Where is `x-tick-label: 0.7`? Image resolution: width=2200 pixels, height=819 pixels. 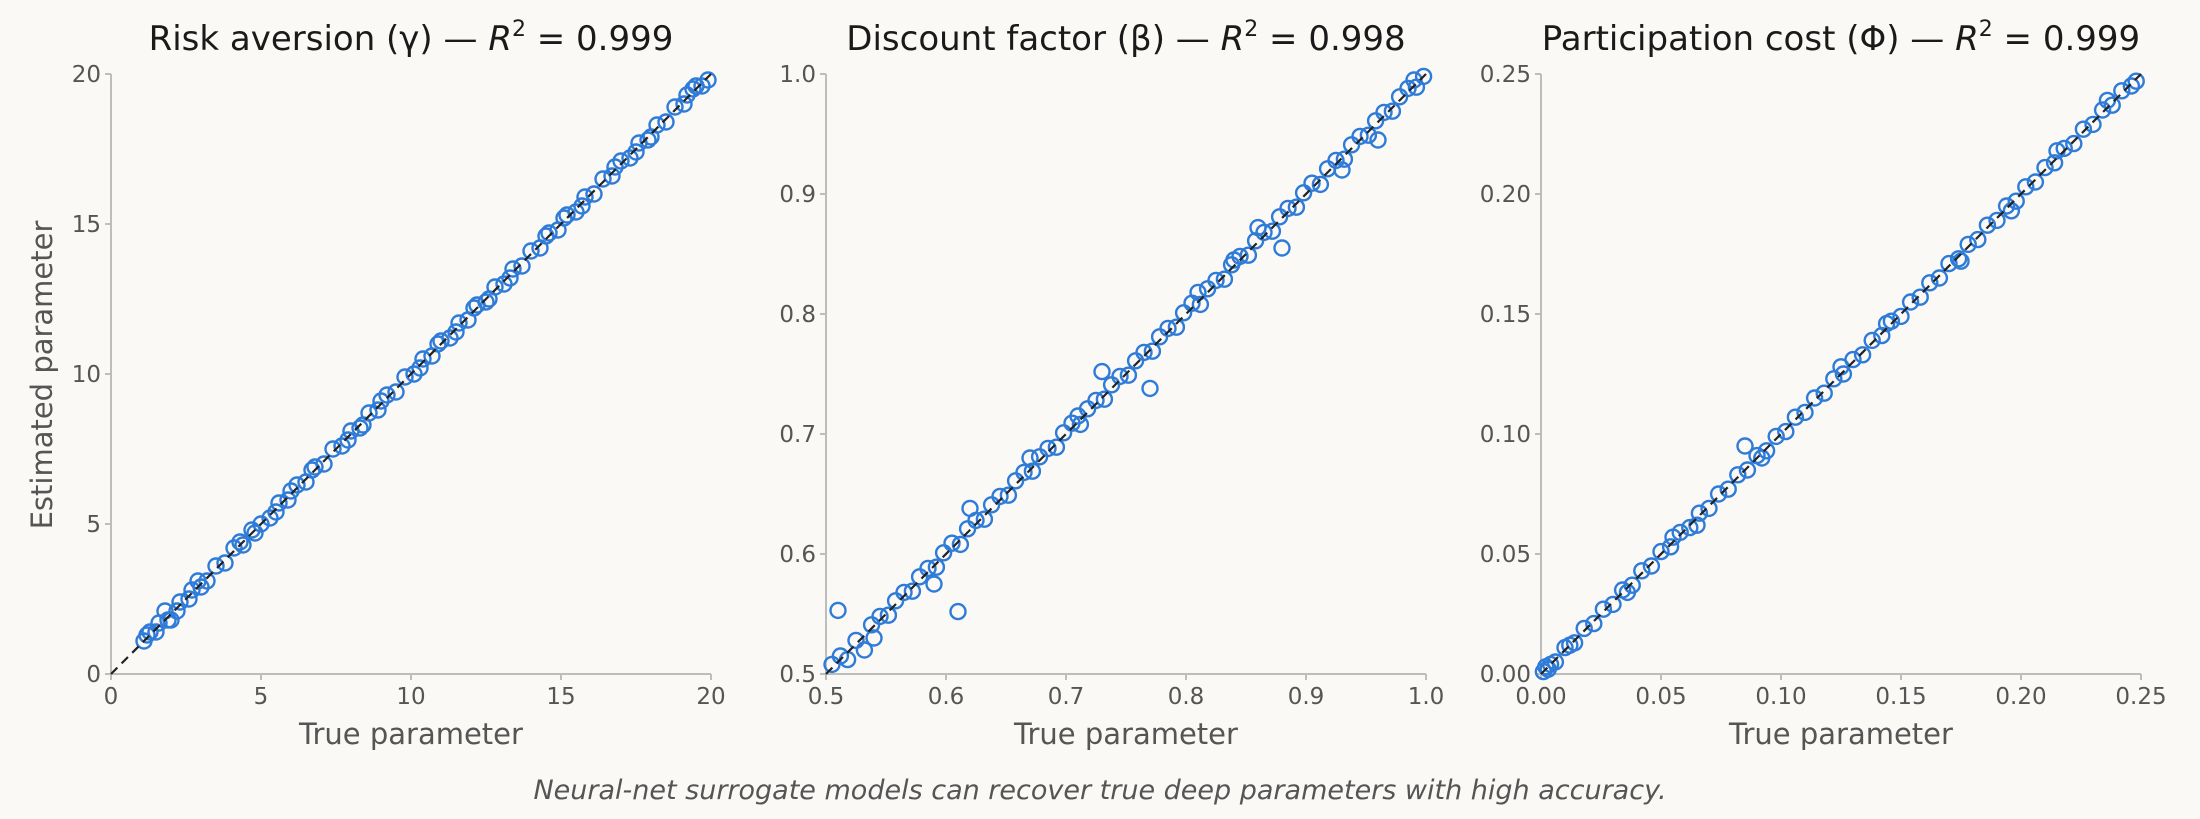 x-tick-label: 0.7 is located at coordinates (1066, 697).